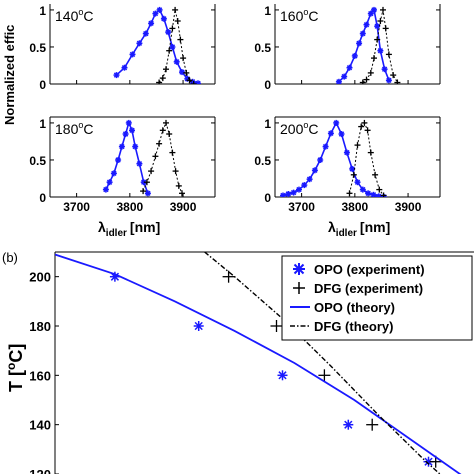  I want to click on legend-opo-theory-label: OPO (theory), so click(354, 307).